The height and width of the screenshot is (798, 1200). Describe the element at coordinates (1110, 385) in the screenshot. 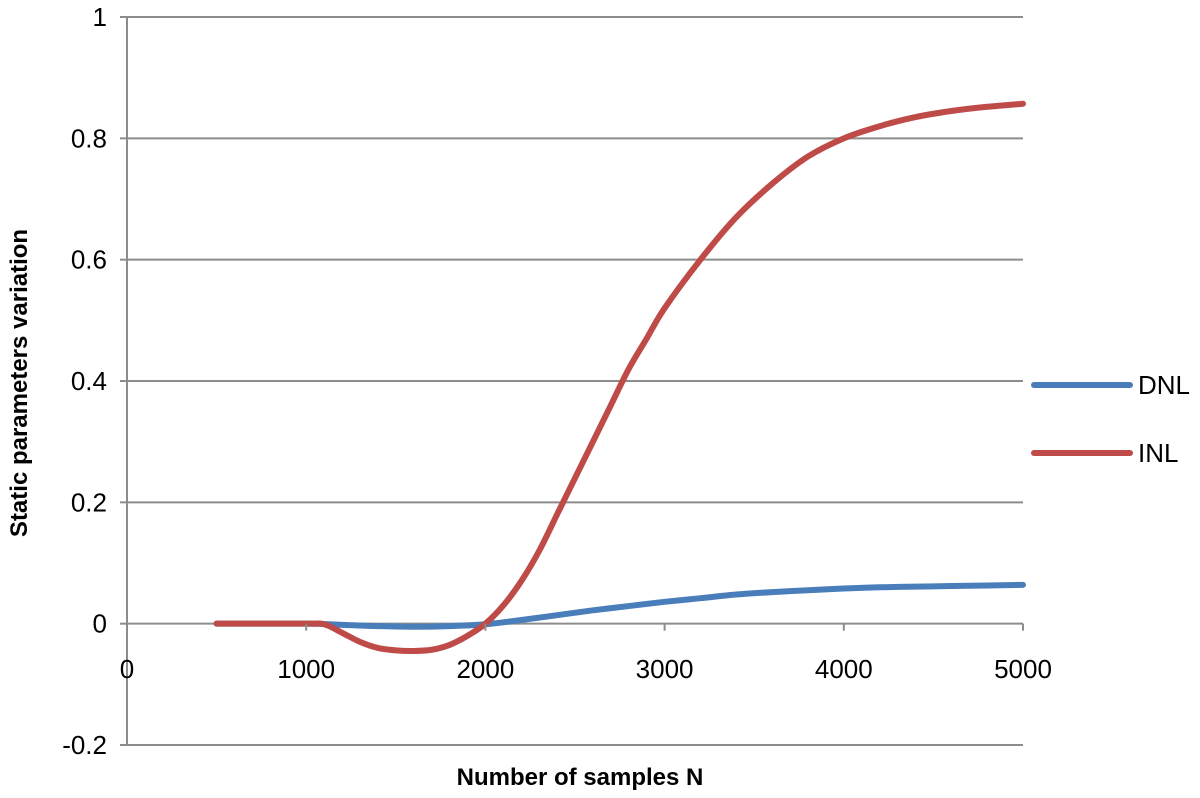

I see `legend-item-dnl: DNL` at that location.